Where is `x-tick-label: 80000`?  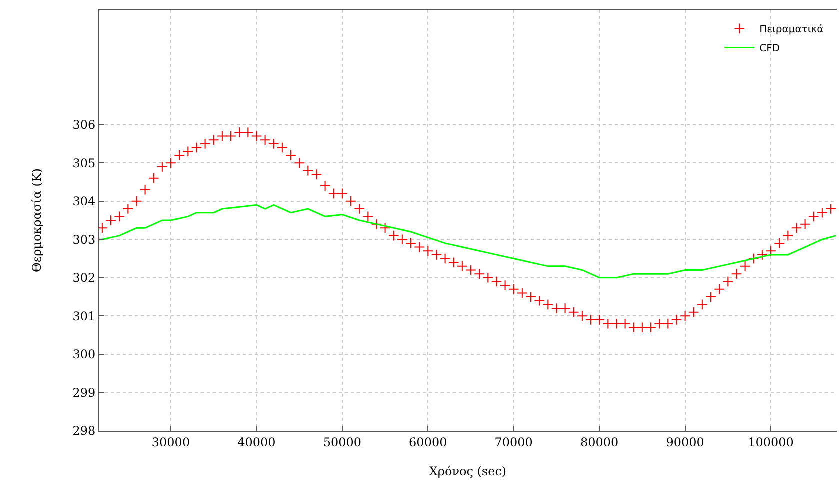 x-tick-label: 80000 is located at coordinates (599, 442).